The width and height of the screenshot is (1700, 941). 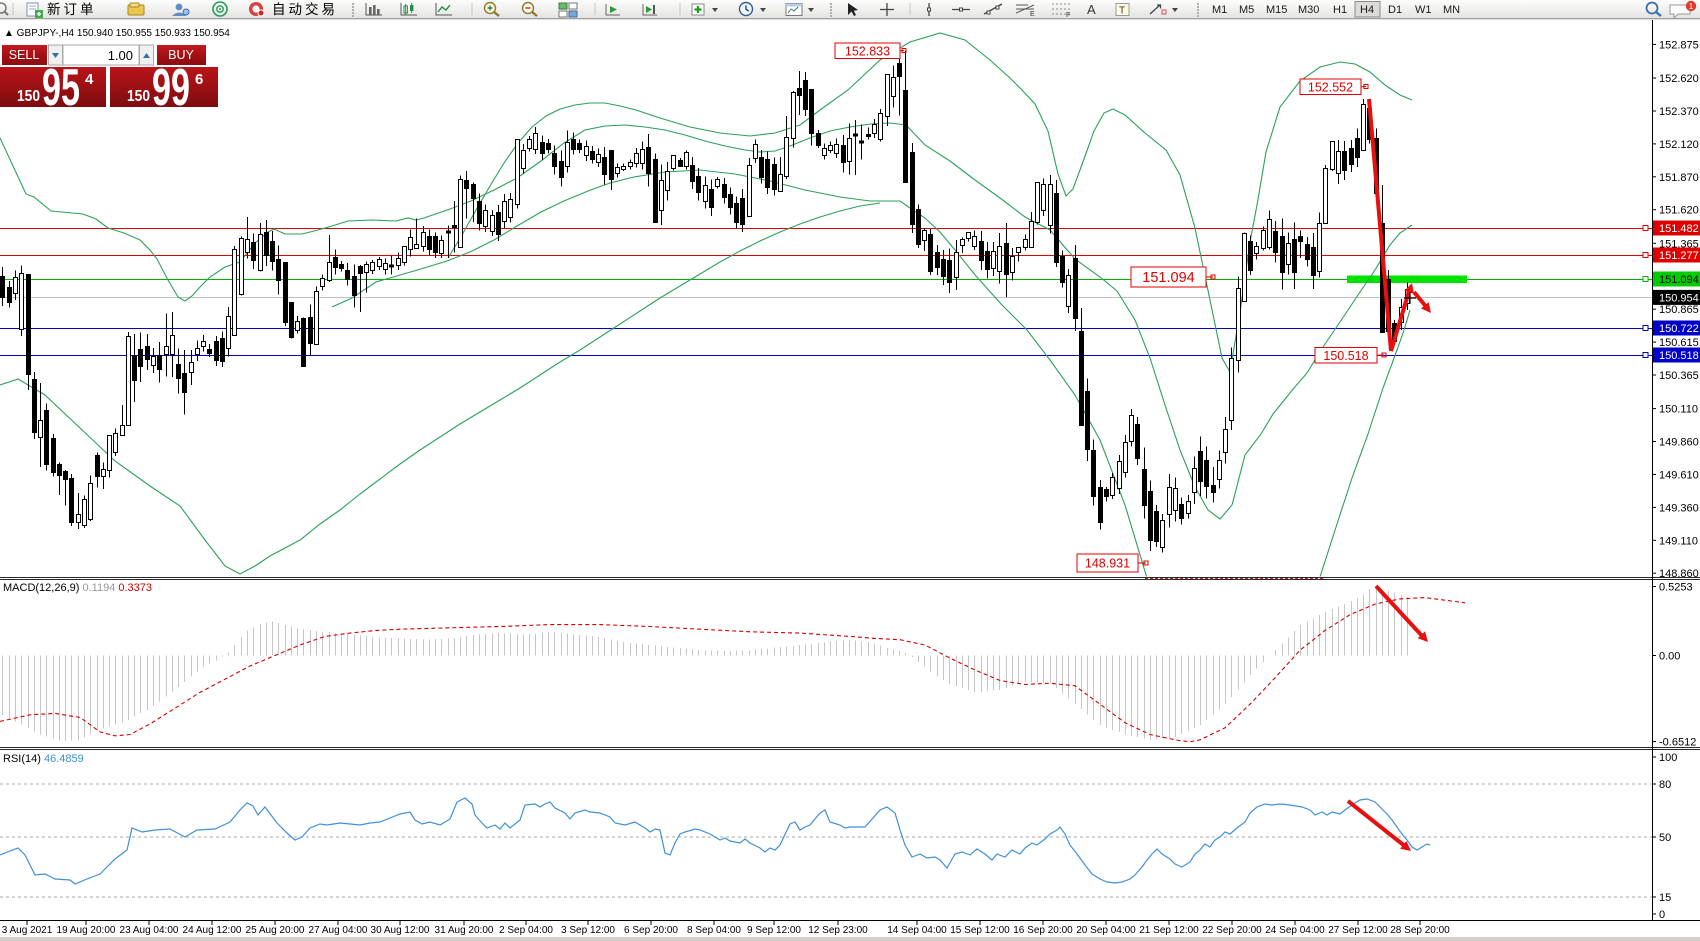 I want to click on svg-text: 0.5253, so click(x=1676, y=588).